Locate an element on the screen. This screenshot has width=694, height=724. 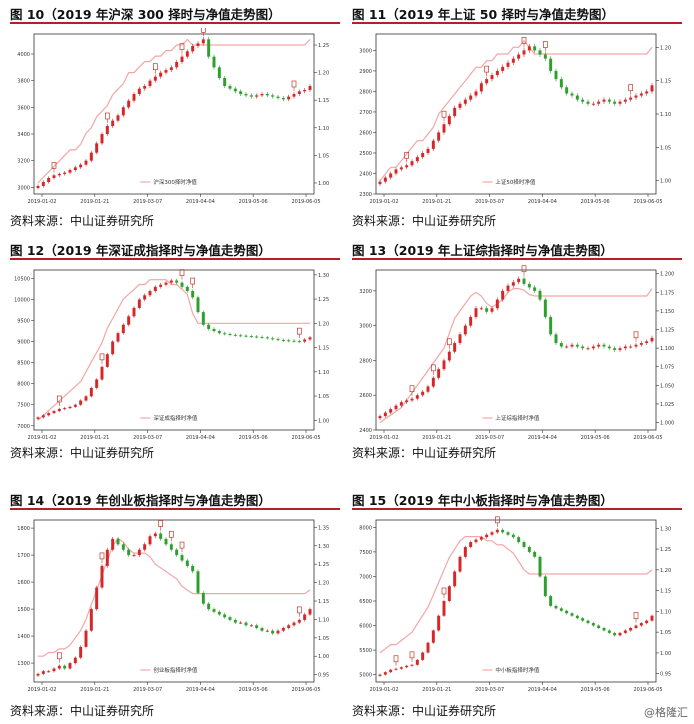
figure-title: 图 10（2019 年沪深 300 择时与净值走势图） is located at coordinates (145, 14).